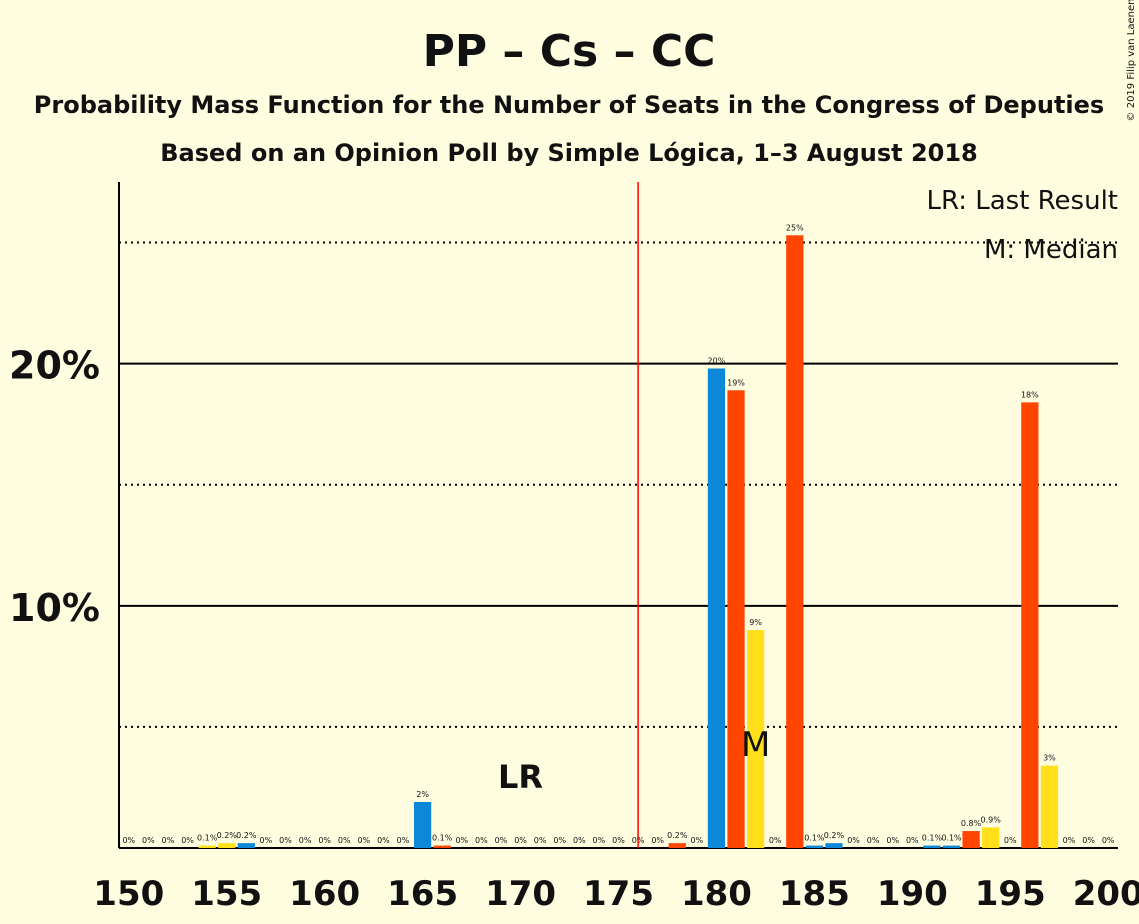 This screenshot has width=1139, height=924. Describe the element at coordinates (971, 823) in the screenshot. I see `bar-value-label: 0.8%` at that location.